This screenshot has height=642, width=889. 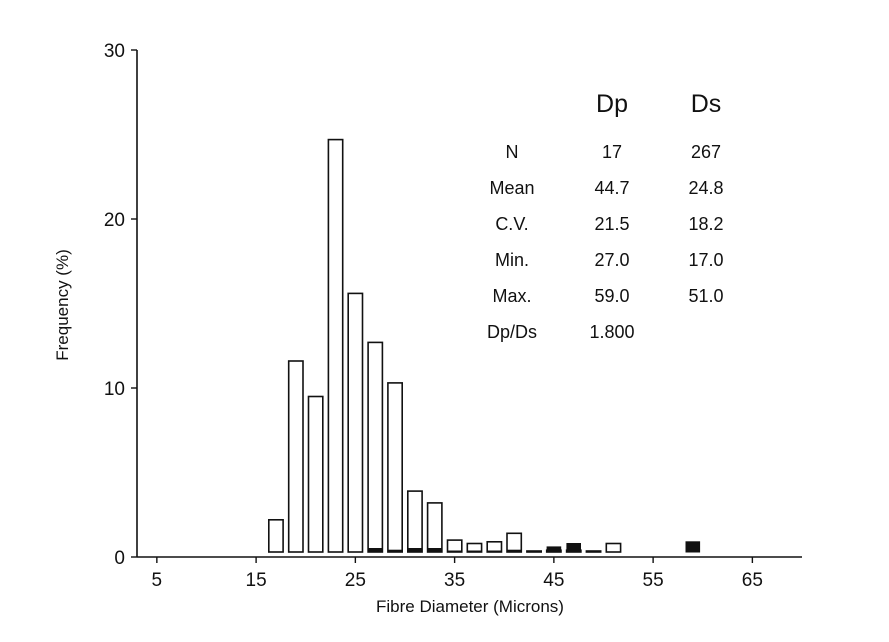 I want to click on x-tick-label-15: 15, so click(x=256, y=580).